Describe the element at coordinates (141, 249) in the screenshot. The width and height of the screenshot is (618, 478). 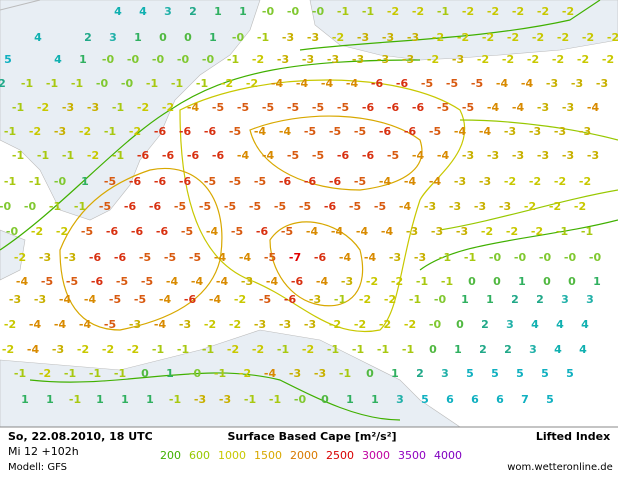
I see `contour` at that location.